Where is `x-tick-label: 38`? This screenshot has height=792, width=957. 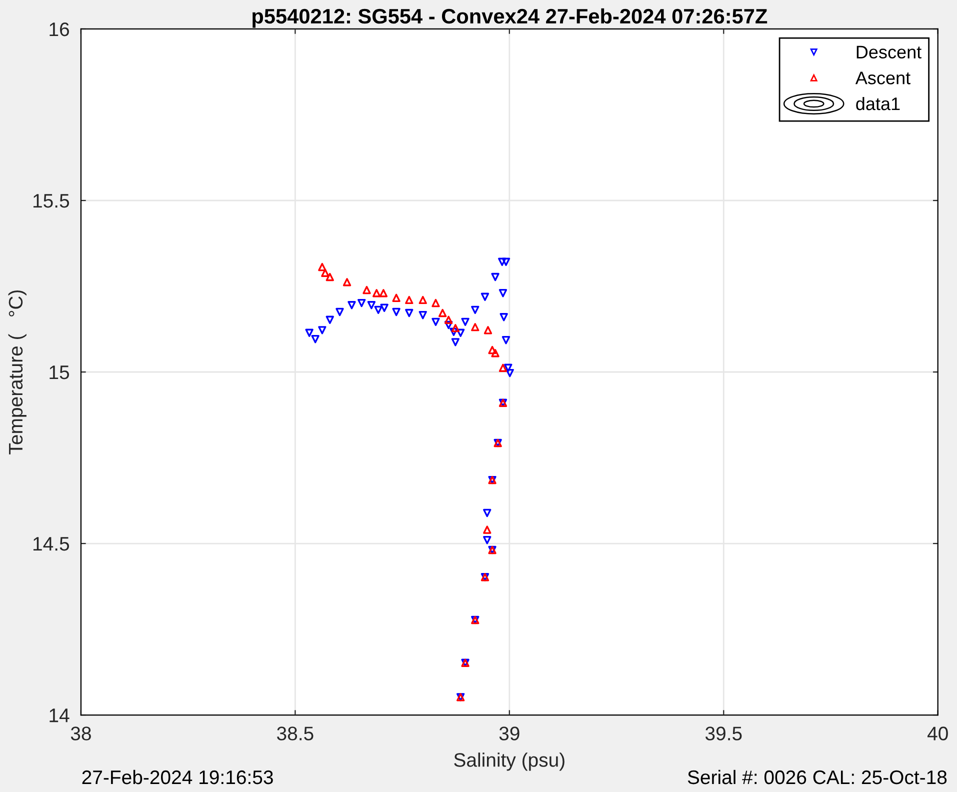 x-tick-label: 38 is located at coordinates (80, 733).